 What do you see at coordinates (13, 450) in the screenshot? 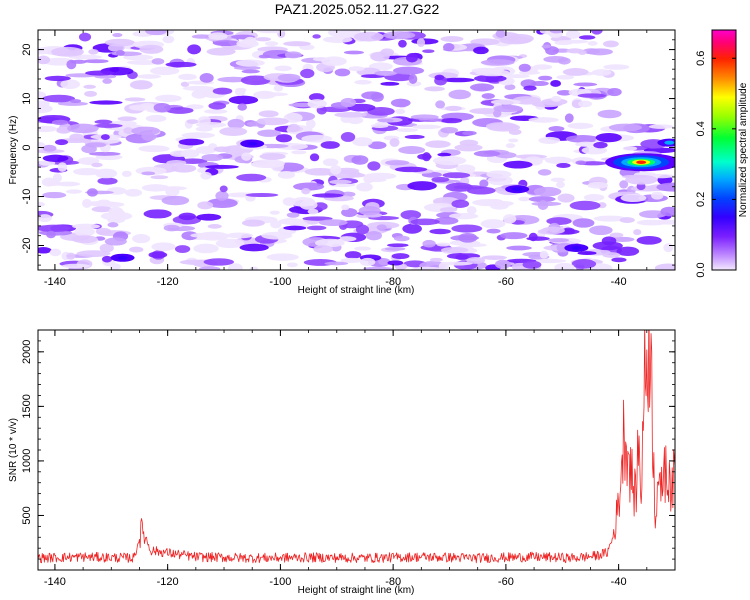
I see `snr-y-label: SNR (10 * v/v)` at bounding box center [13, 450].